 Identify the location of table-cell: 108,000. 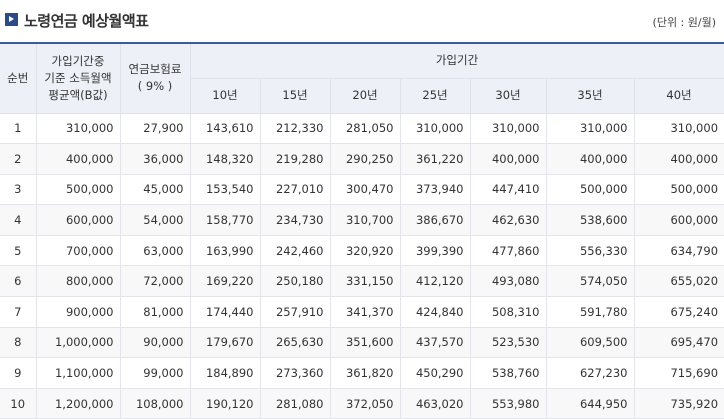
(154, 403).